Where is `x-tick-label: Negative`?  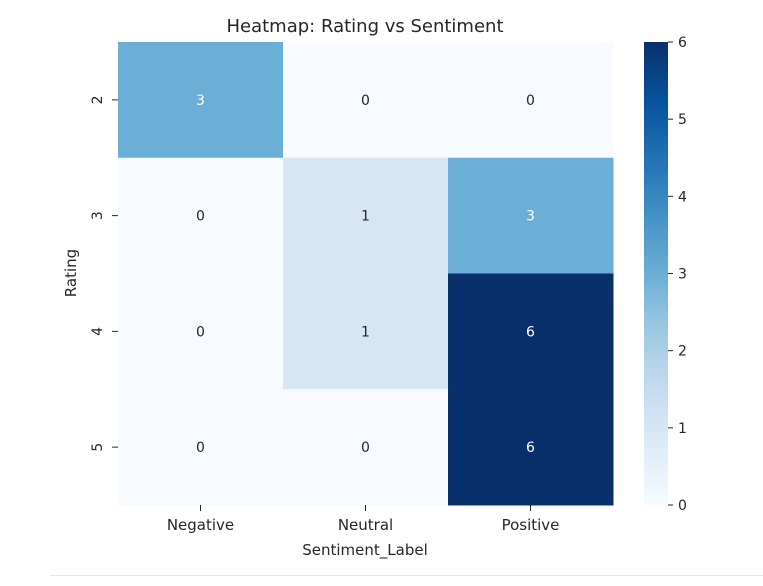 x-tick-label: Negative is located at coordinates (200, 525).